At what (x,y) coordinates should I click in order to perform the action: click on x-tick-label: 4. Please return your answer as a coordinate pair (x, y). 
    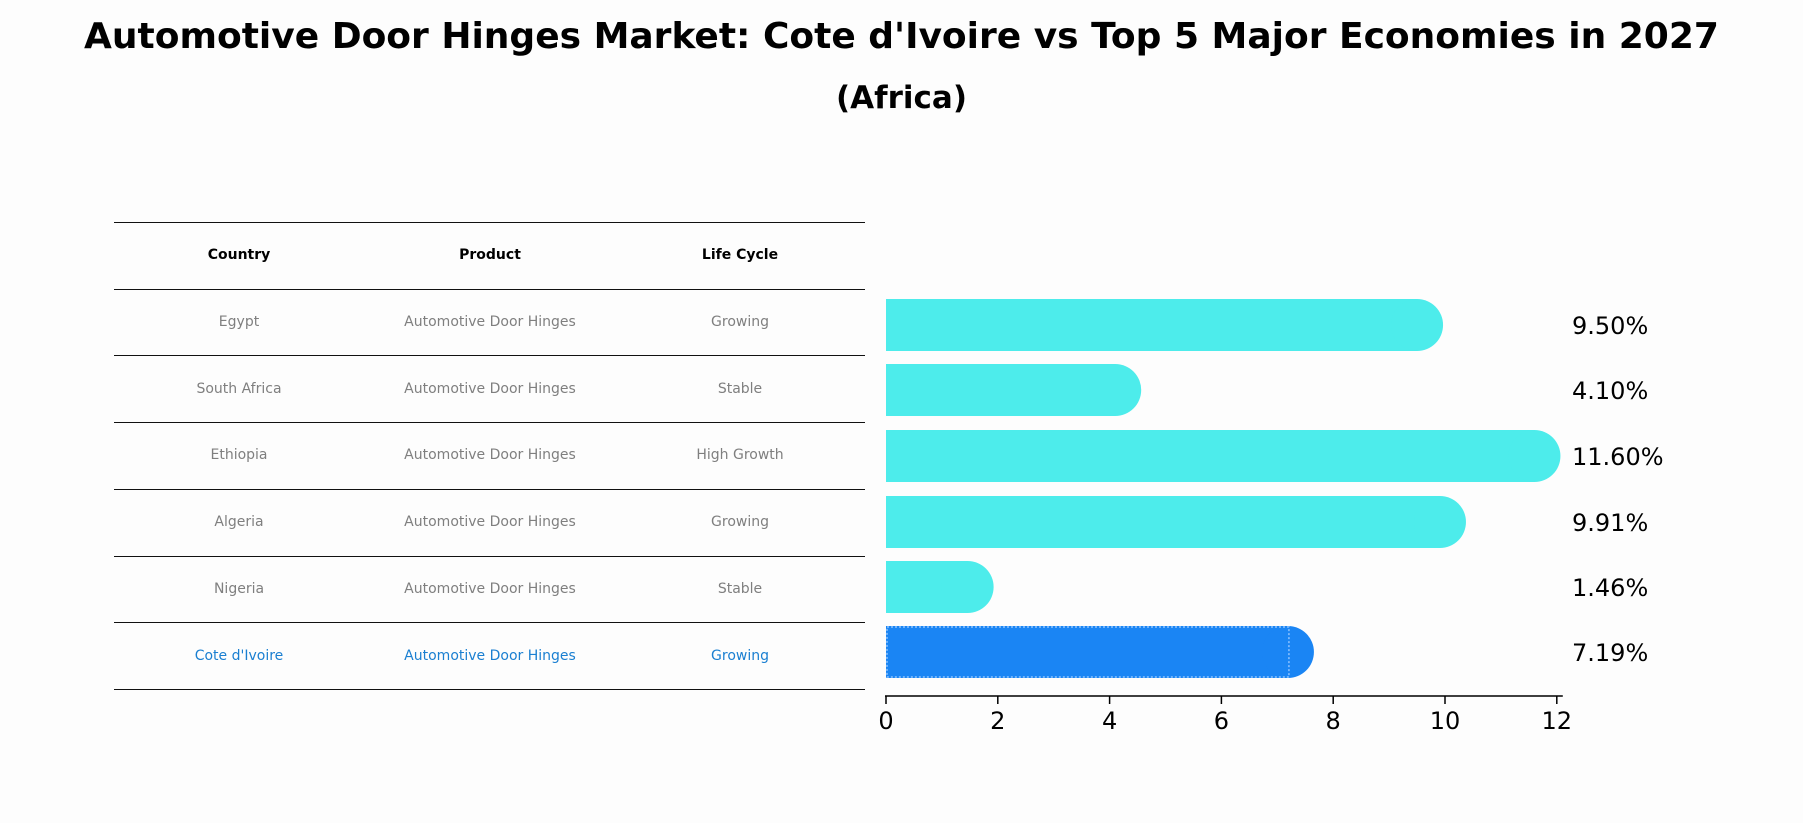
    Looking at the image, I should click on (1109, 721).